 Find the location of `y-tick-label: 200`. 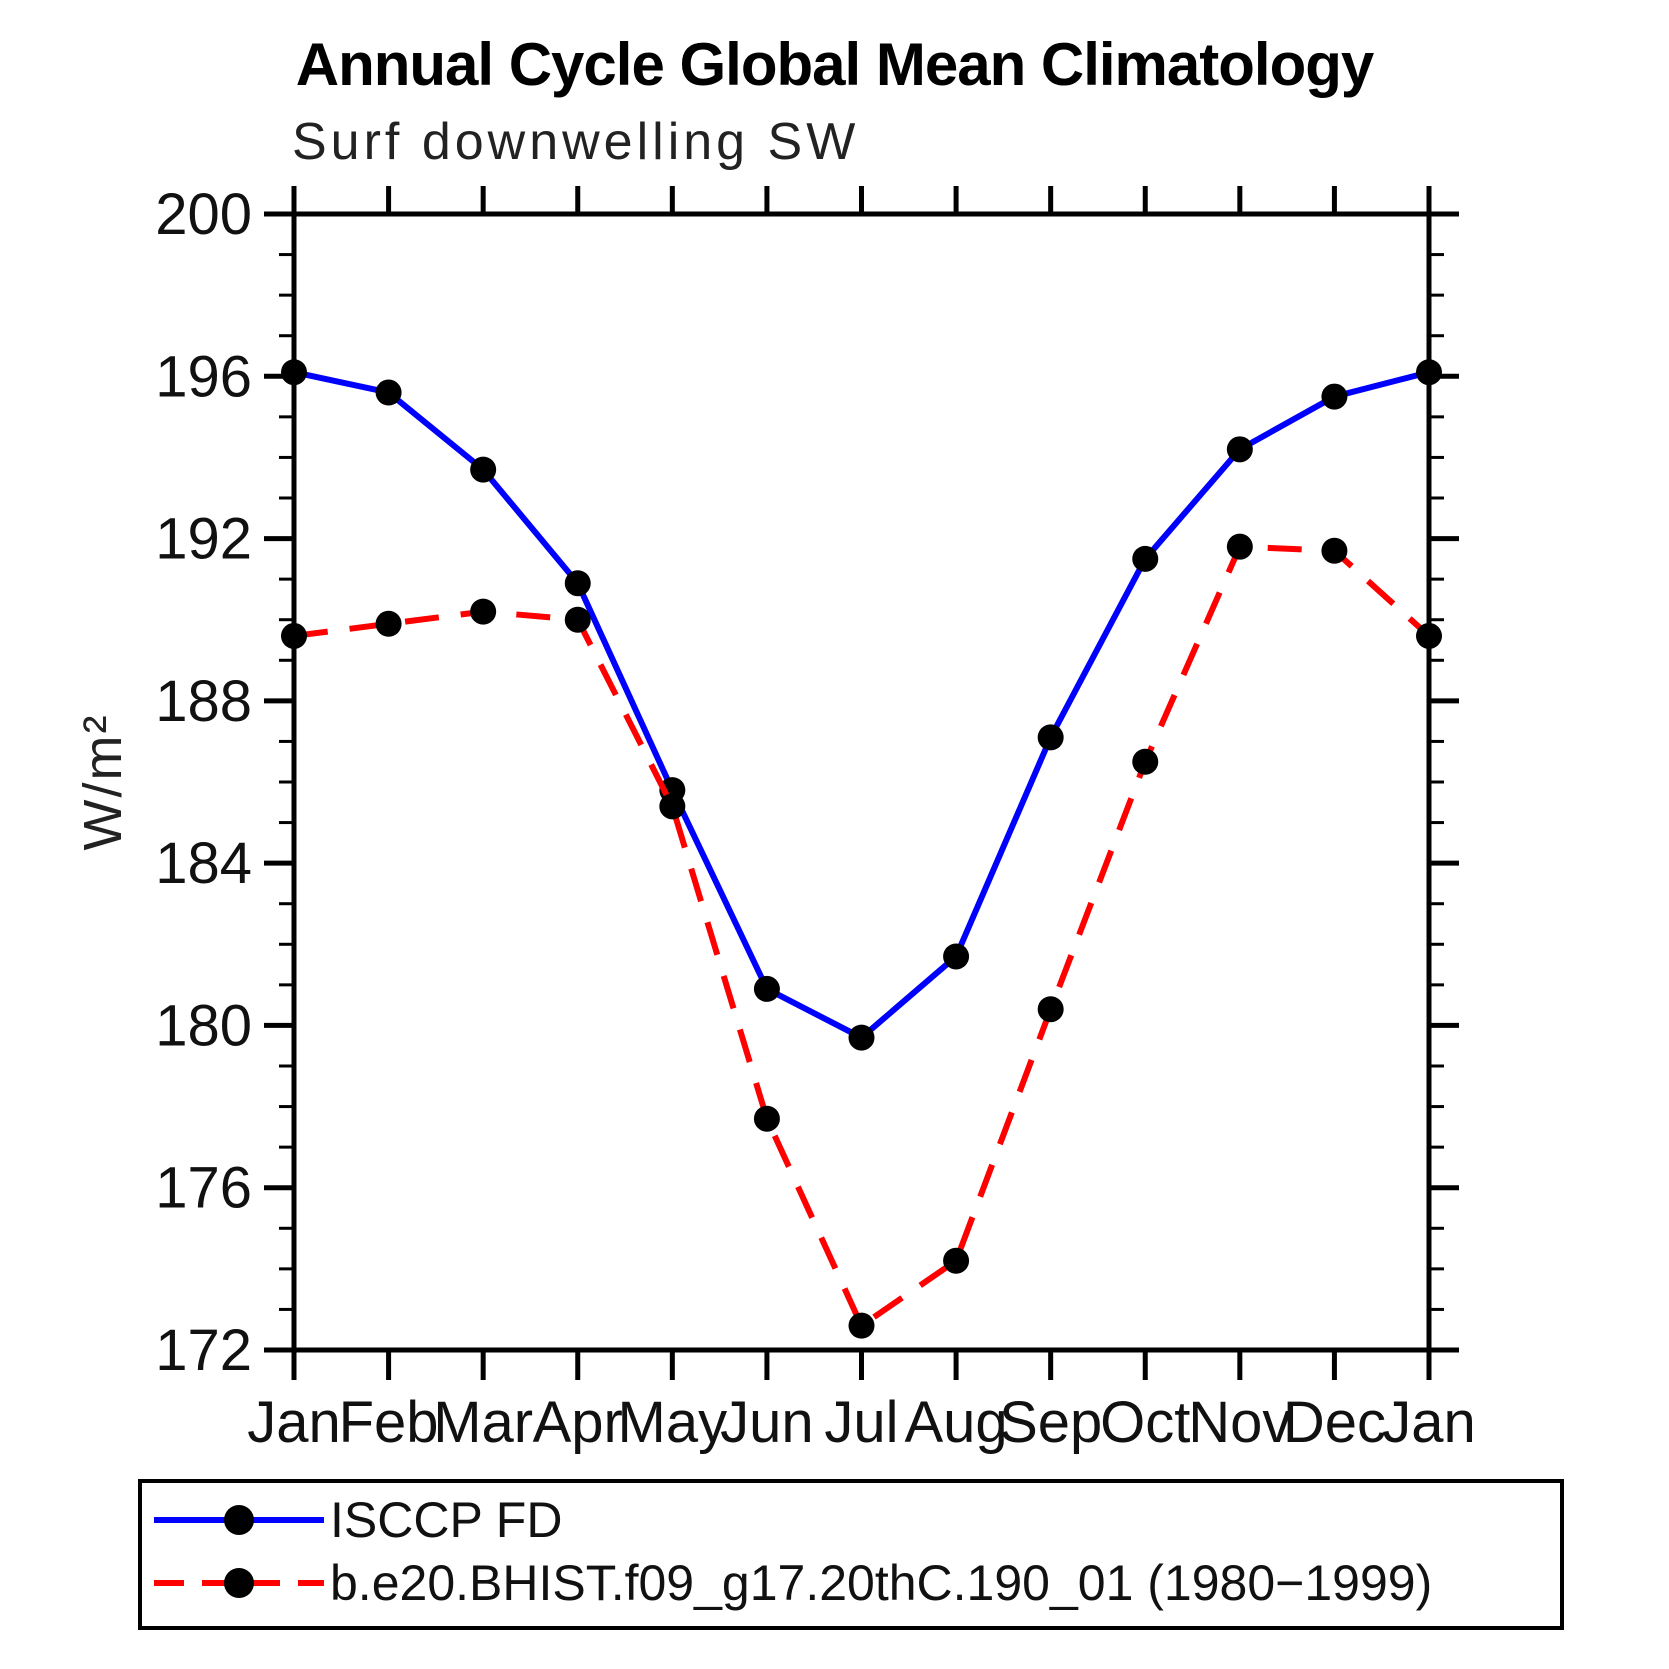

y-tick-label: 200 is located at coordinates (203, 214).